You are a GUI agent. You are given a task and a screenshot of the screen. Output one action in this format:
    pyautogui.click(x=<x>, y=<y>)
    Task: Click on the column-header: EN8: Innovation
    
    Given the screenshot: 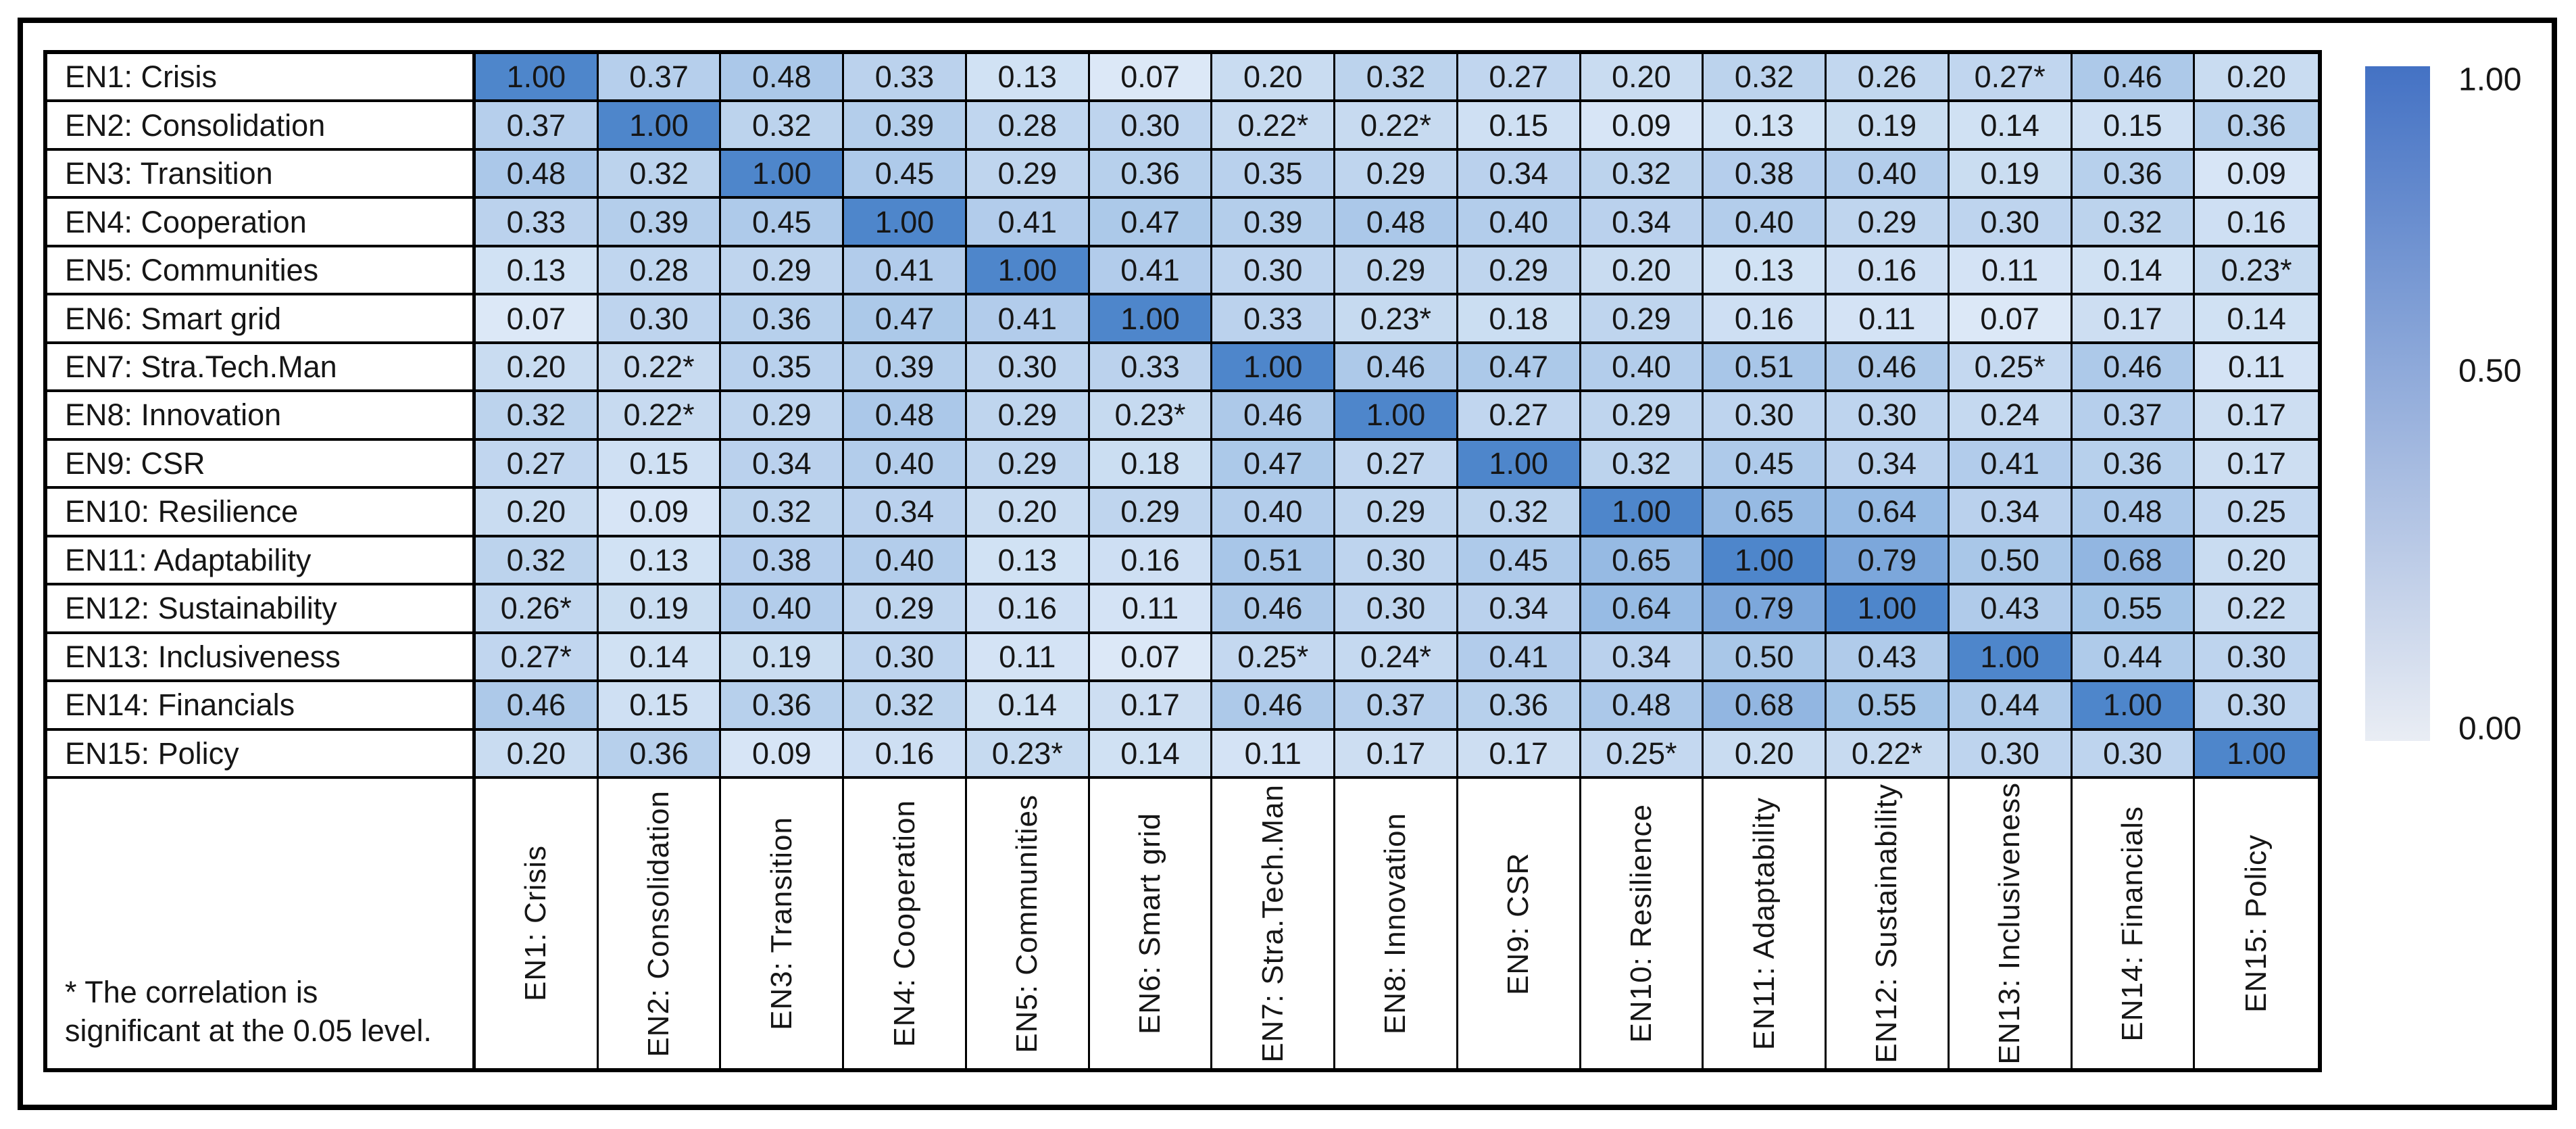 What is the action you would take?
    pyautogui.click(x=1397, y=923)
    